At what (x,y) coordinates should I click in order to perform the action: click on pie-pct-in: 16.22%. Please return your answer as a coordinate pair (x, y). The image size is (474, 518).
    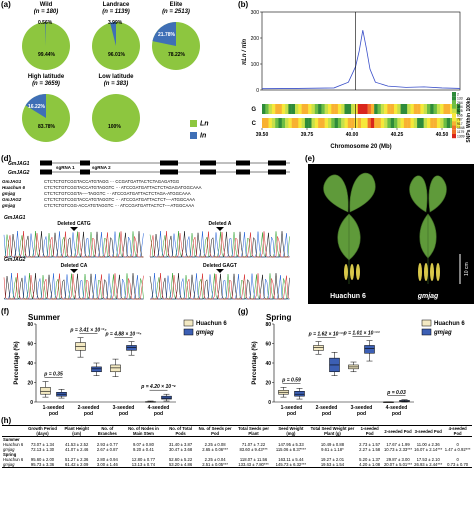
    Looking at the image, I should click on (36, 107).